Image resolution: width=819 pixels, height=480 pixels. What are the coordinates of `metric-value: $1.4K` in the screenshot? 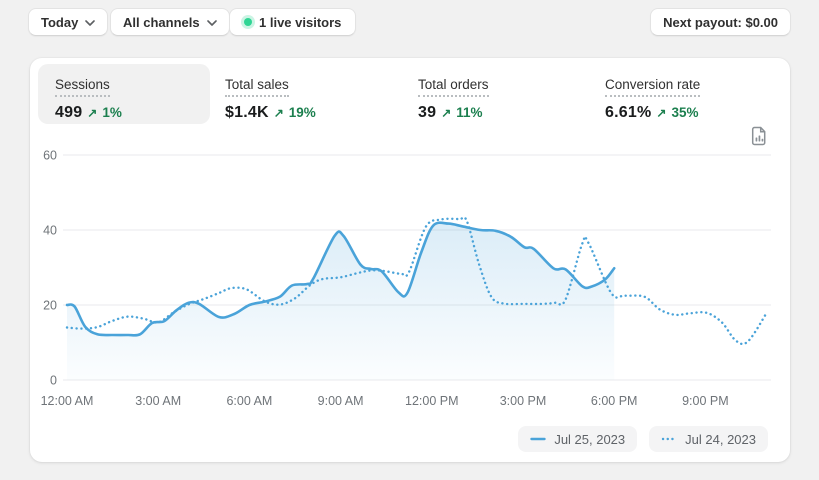 It's located at (247, 112).